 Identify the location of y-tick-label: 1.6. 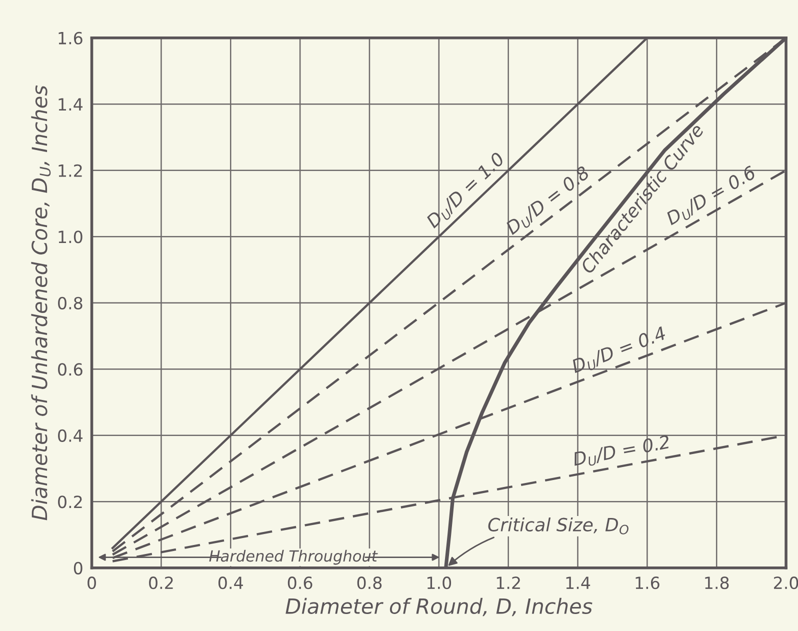
(70, 38).